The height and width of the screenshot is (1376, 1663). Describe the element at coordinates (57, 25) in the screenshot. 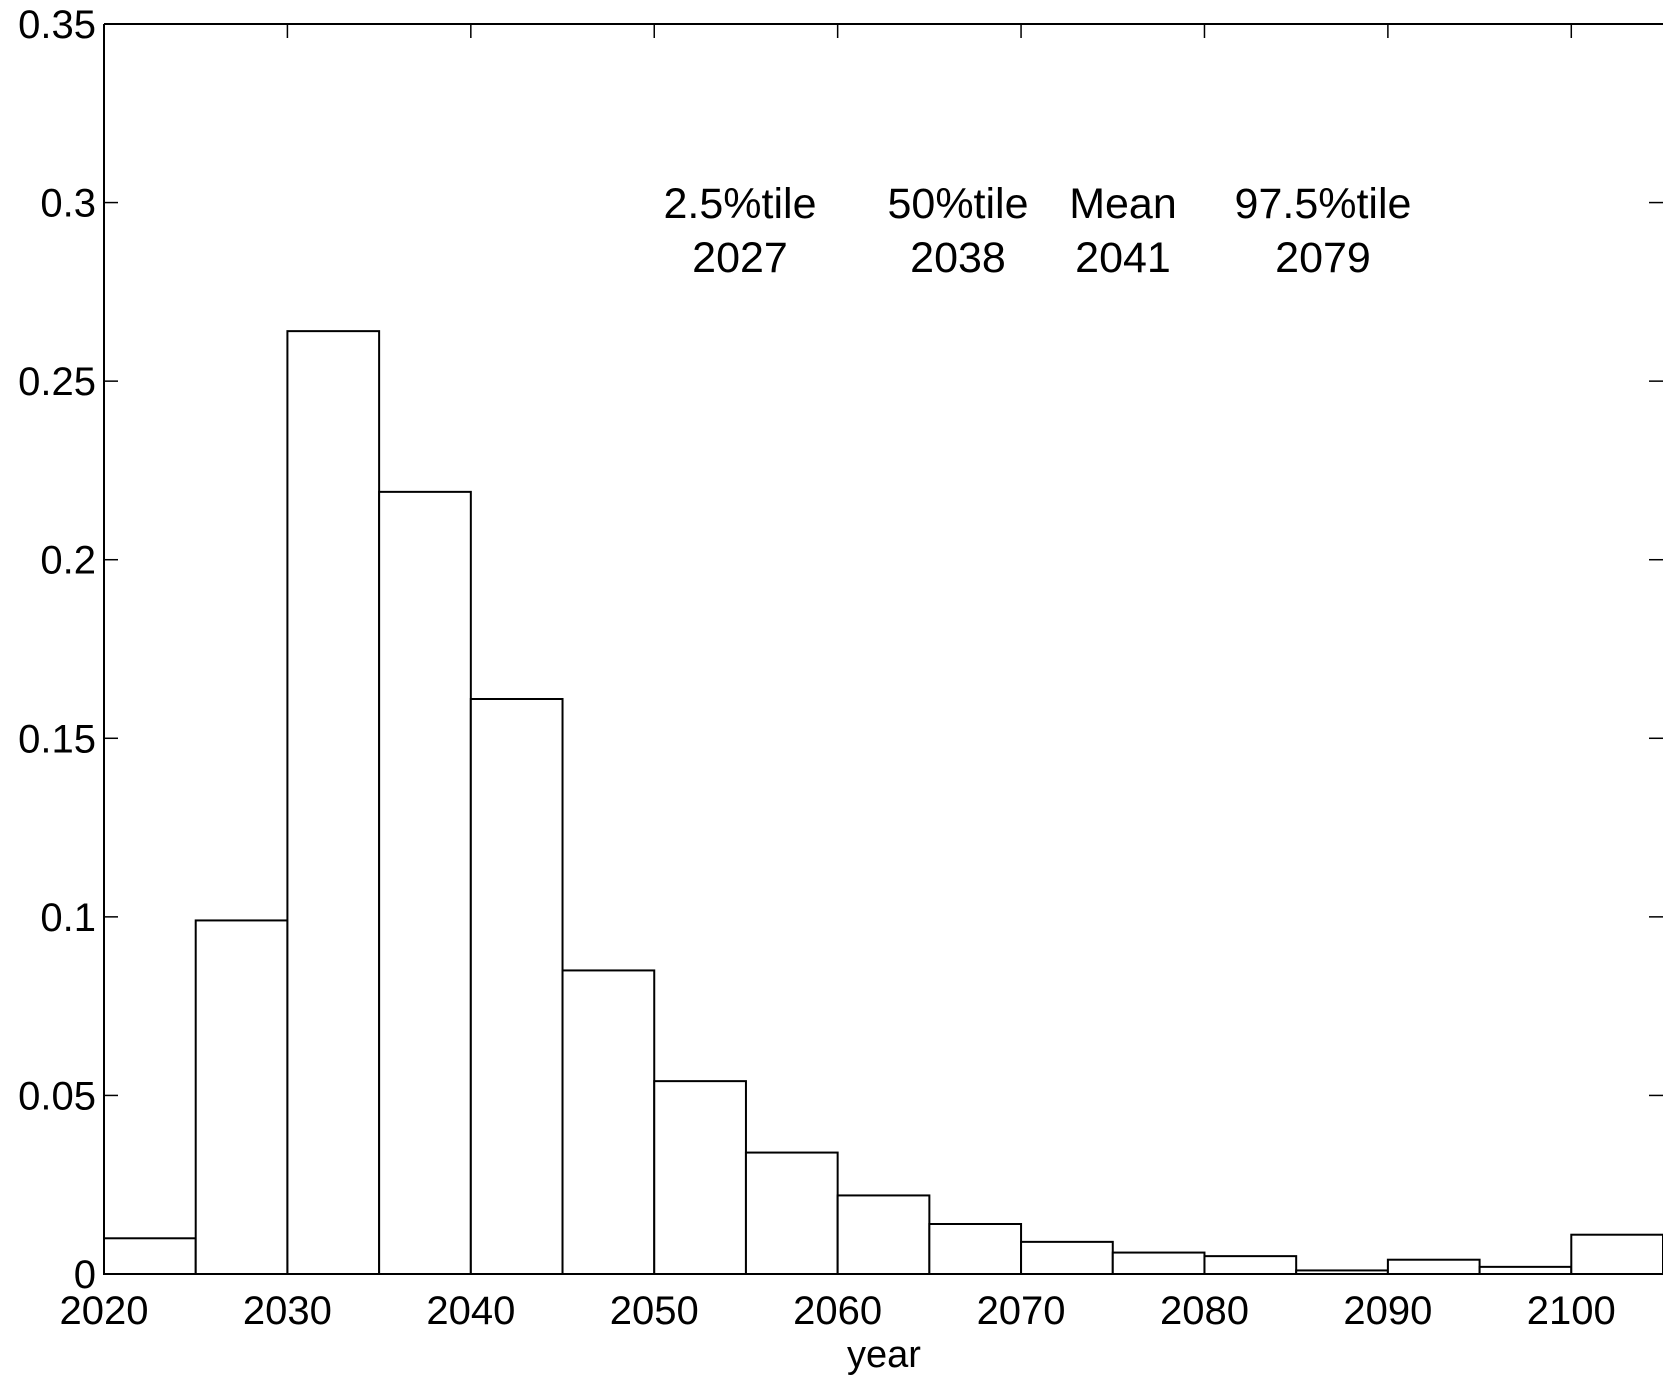

I see `y-tick-label: 0.35` at that location.